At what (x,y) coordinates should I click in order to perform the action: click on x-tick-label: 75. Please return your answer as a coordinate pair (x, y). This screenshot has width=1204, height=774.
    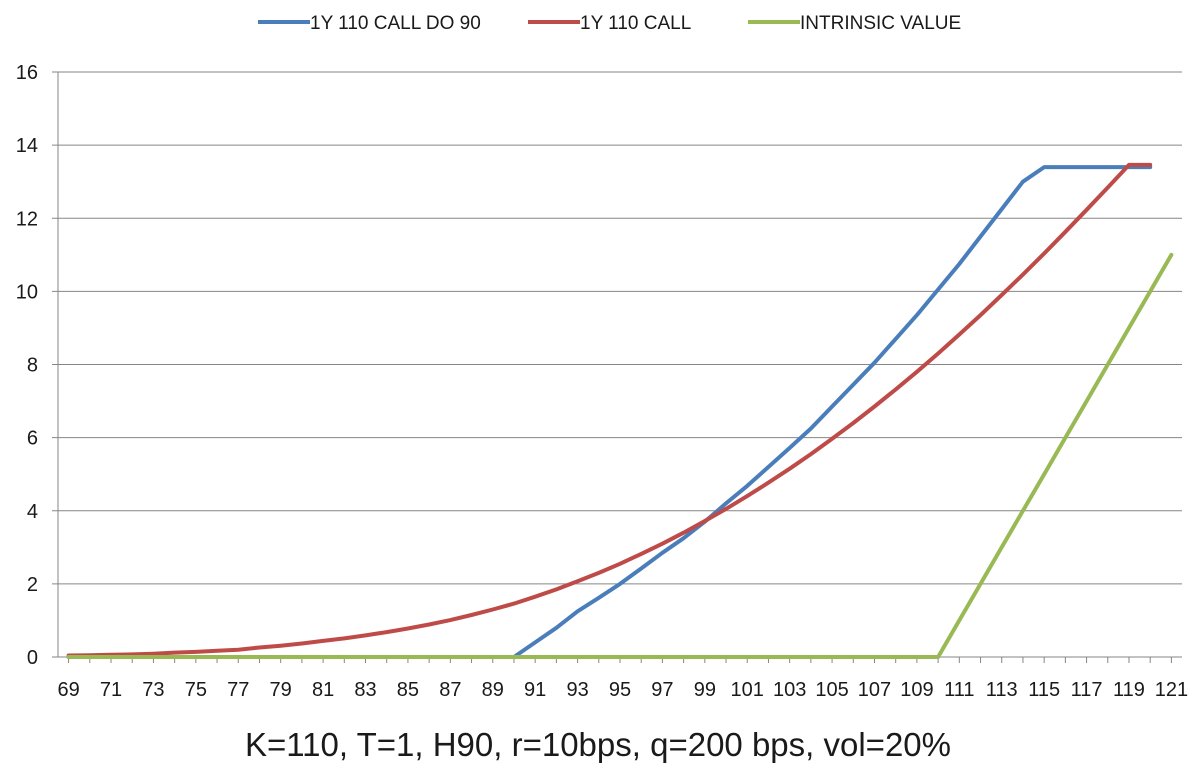
    Looking at the image, I should click on (196, 690).